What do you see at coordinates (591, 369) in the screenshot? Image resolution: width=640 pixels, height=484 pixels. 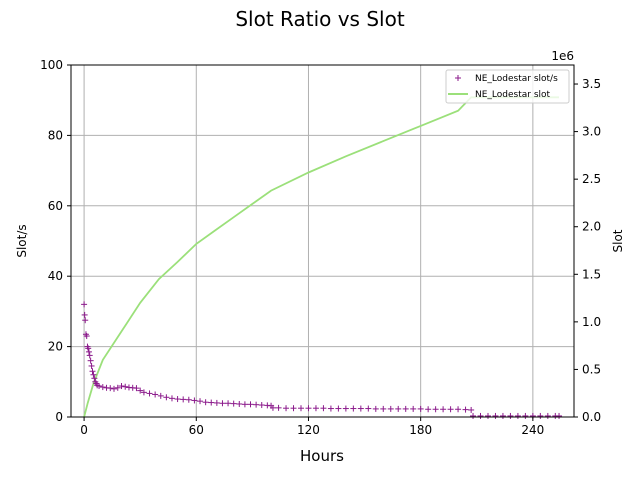 I see `y-right-tick-label: 0.5` at bounding box center [591, 369].